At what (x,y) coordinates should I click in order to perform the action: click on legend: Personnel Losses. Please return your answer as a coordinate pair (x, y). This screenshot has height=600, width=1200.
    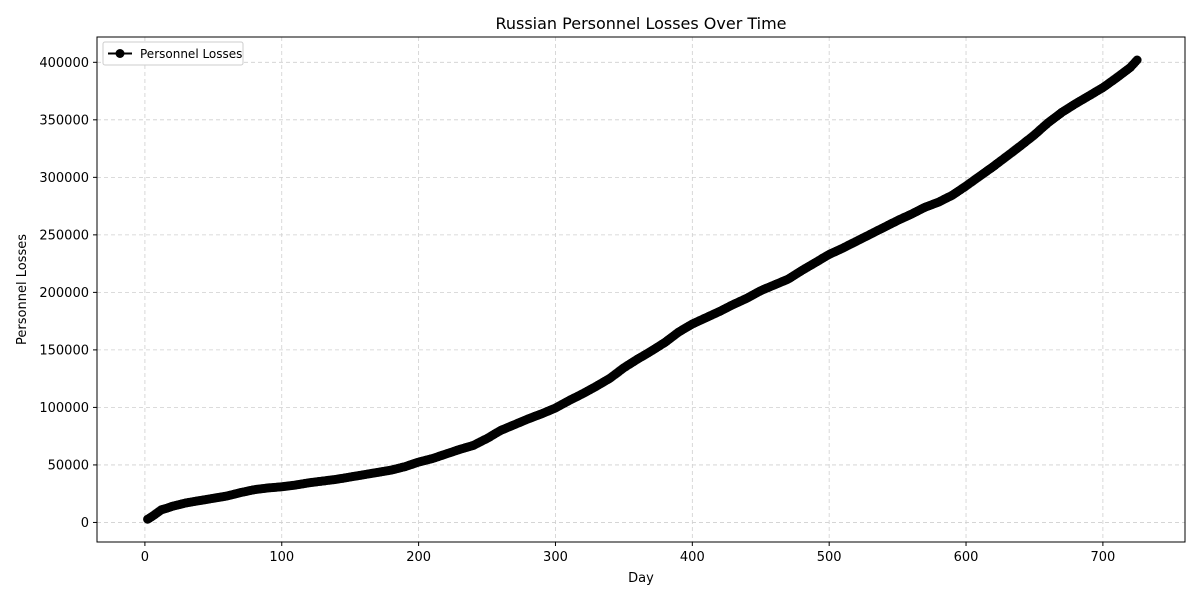
    Looking at the image, I should click on (173, 53).